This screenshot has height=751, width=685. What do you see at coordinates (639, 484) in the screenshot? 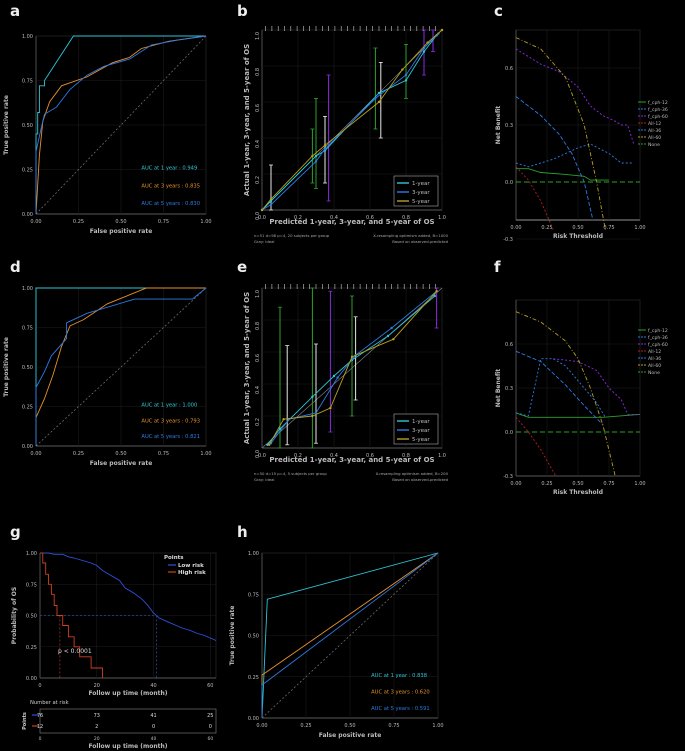
I see `panel-f-x-tick-label: 1.00` at bounding box center [639, 484].